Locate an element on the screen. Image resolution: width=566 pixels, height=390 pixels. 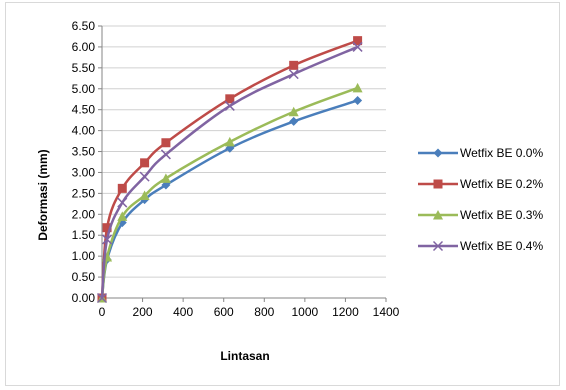
x-tick-label: 0 is located at coordinates (102, 312).